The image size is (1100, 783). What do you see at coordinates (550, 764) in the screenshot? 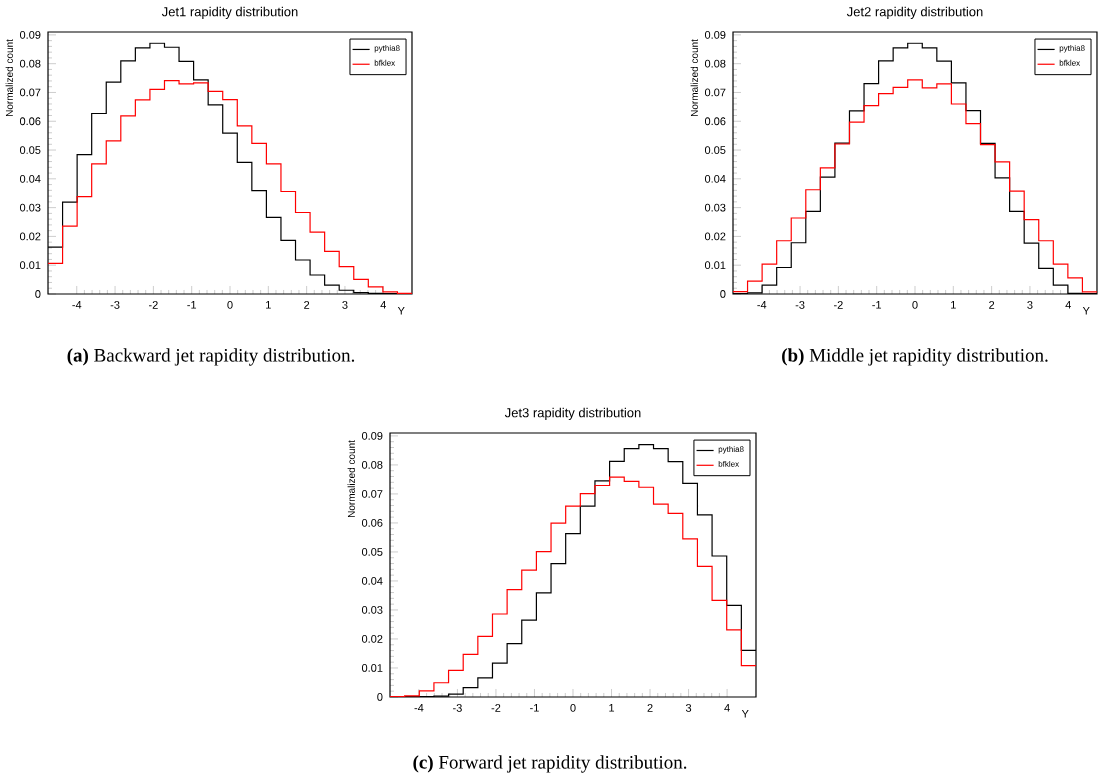
I see `text: (c) Forward jet rapidity distribution.` at bounding box center [550, 764].